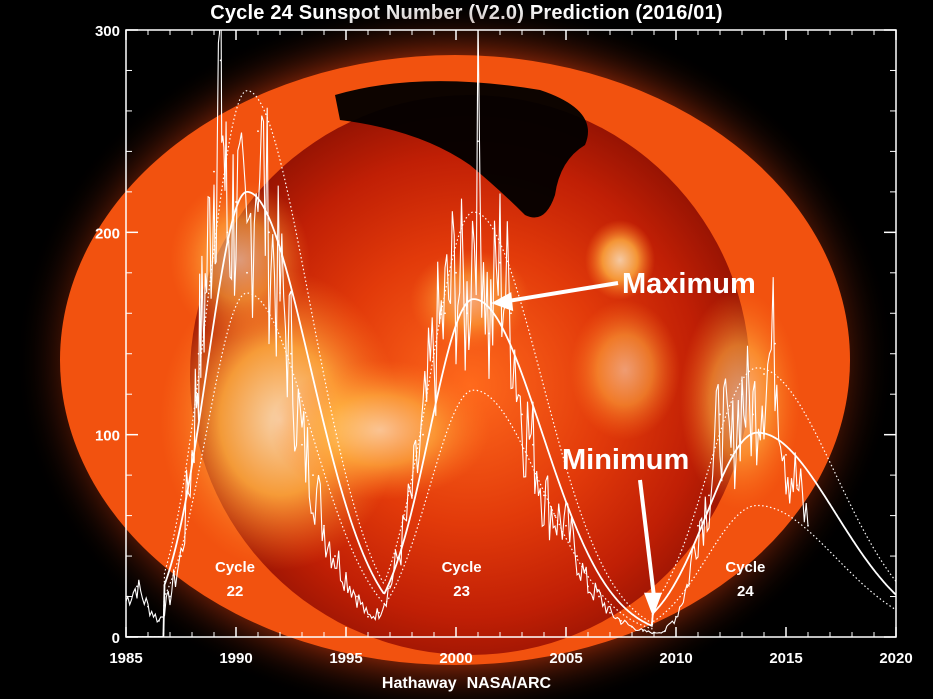  Describe the element at coordinates (785, 658) in the screenshot. I see `x-tick-label: 2015` at that location.